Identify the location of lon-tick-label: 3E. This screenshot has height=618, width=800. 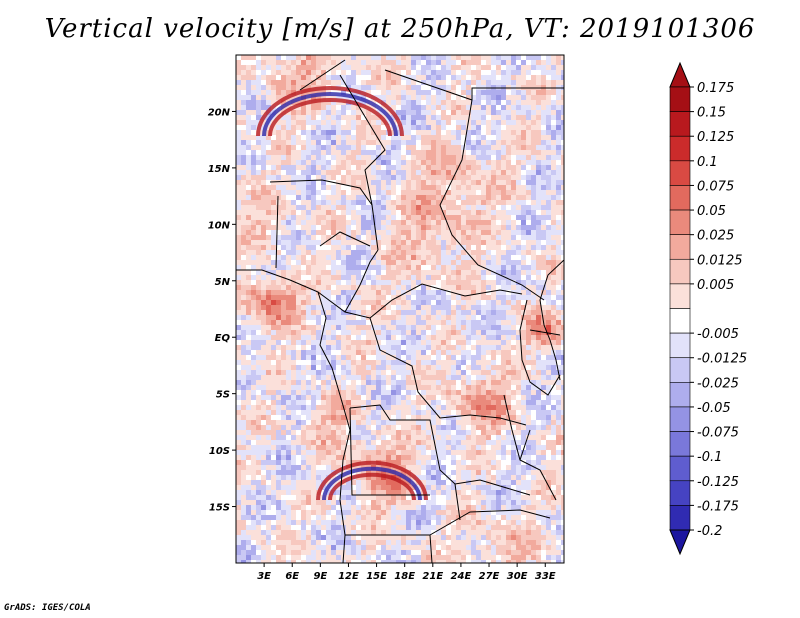
(264, 576).